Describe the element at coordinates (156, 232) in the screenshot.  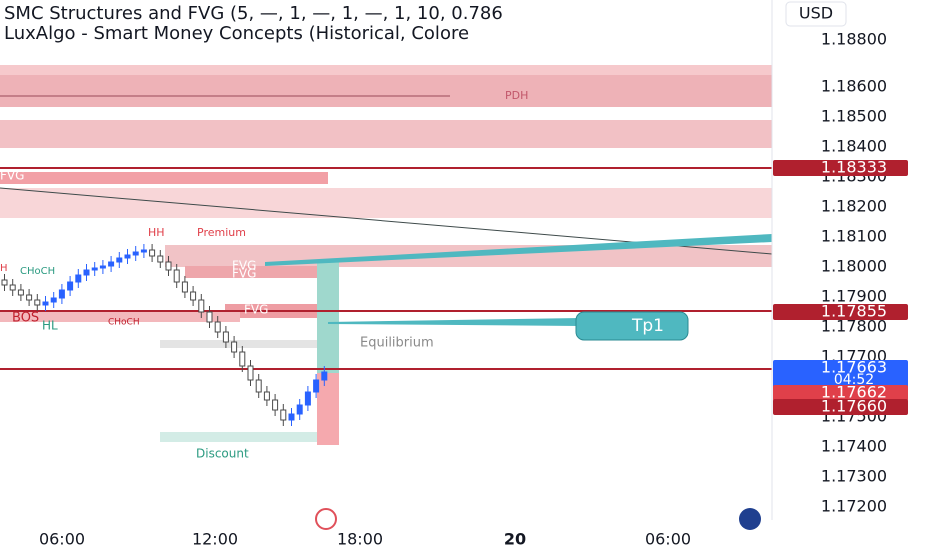
I see `chart-label: HH` at that location.